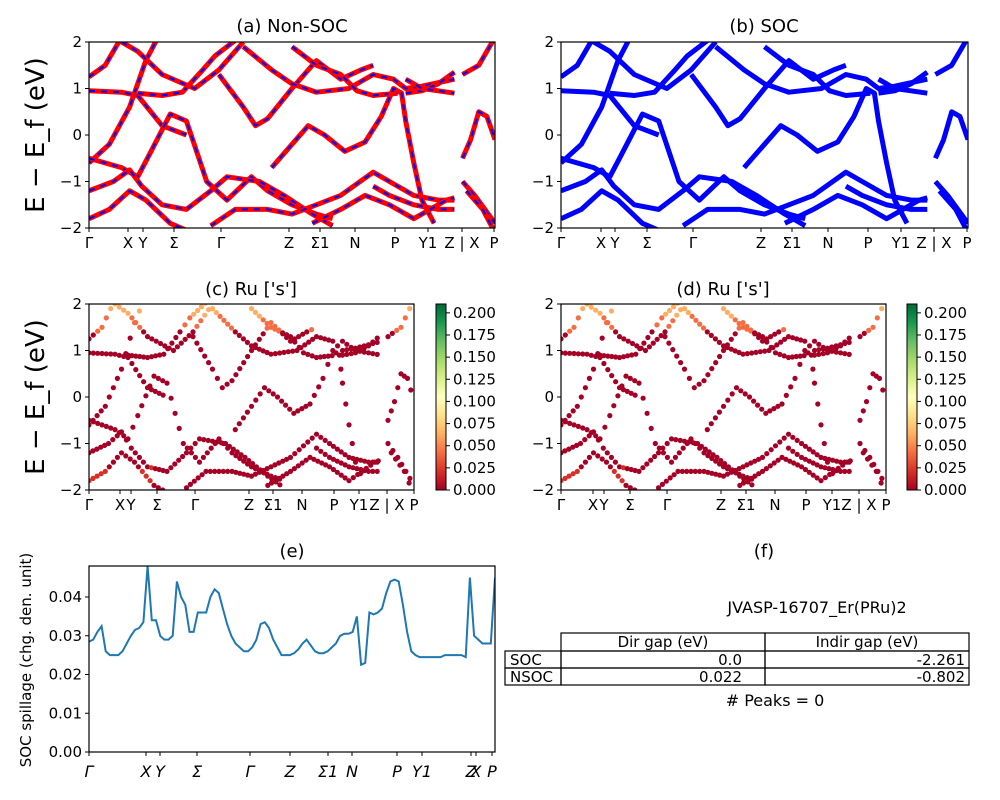 The width and height of the screenshot is (1000, 800). I want to click on colorbar-tick-label: 0.150, so click(474, 357).